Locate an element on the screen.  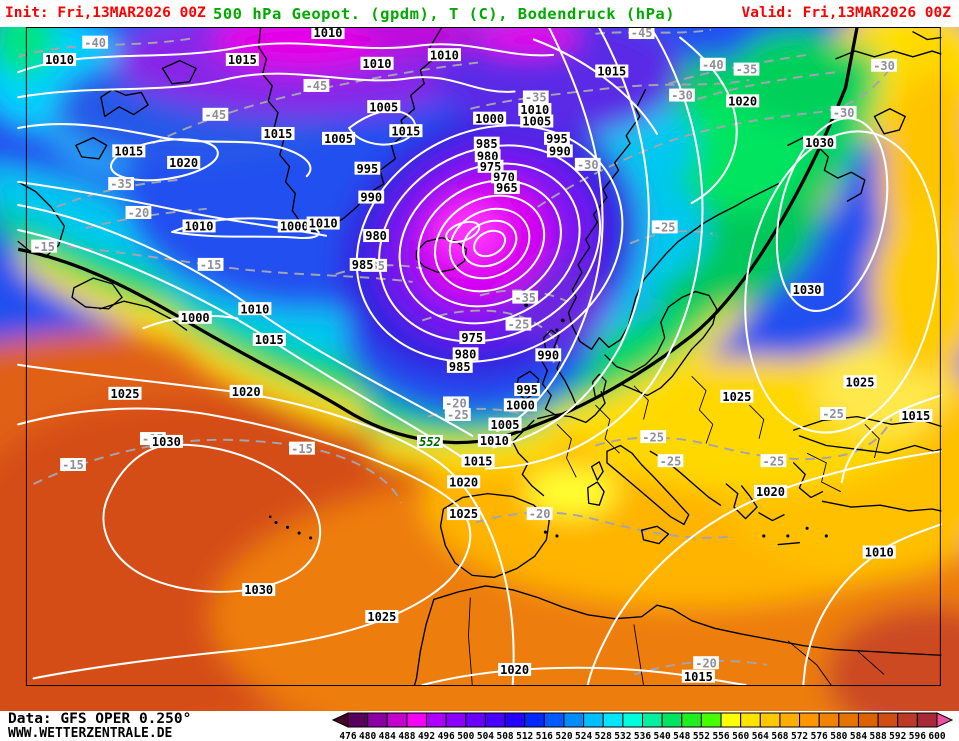
height-labels-layer: 552 is located at coordinates (430, 441).